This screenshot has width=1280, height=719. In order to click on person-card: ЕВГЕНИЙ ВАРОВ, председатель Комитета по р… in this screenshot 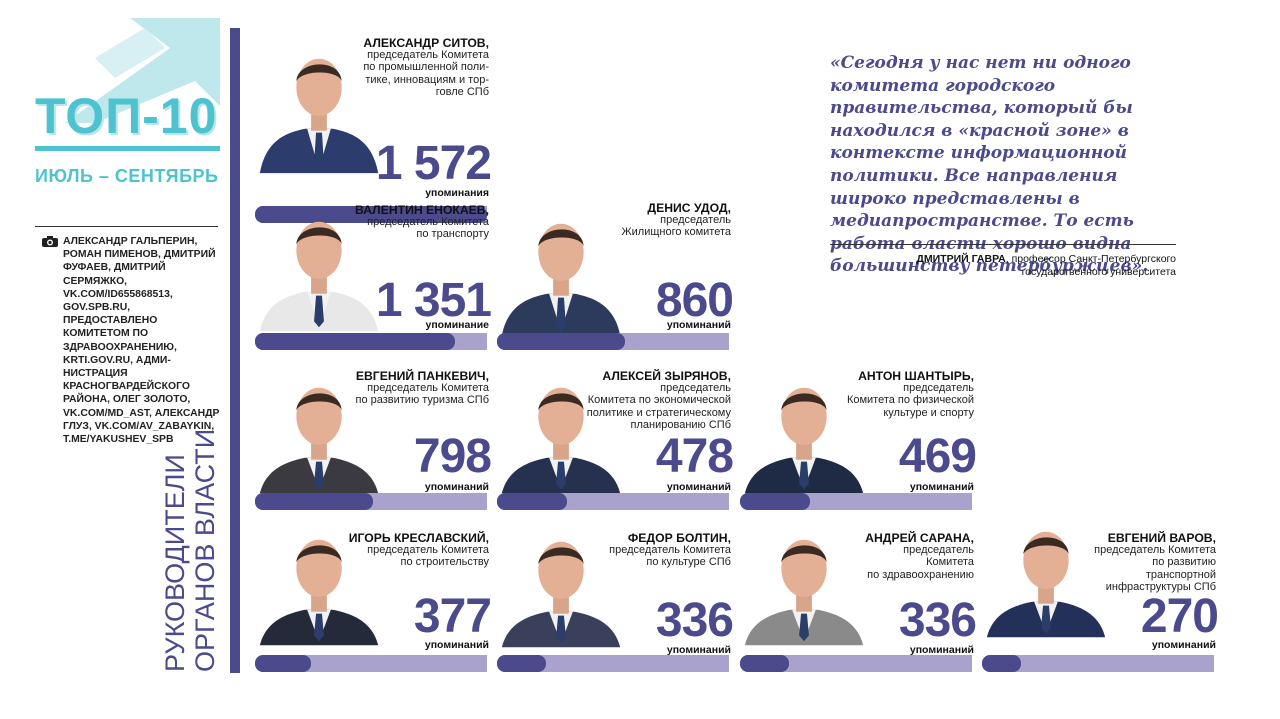, I will do `click(1100, 611)`.